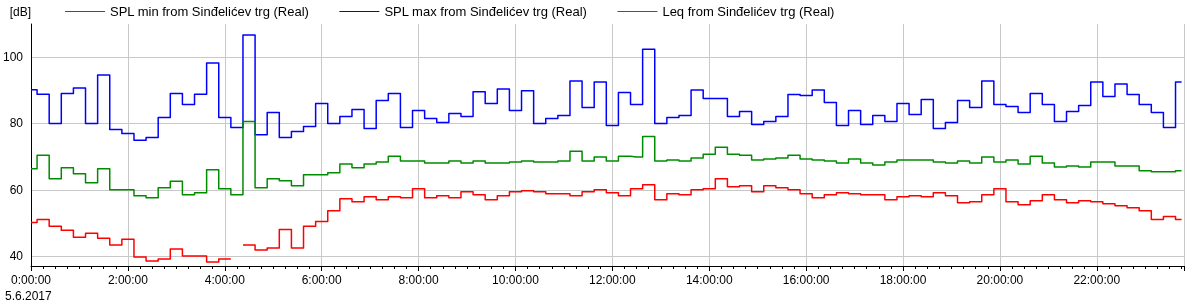  What do you see at coordinates (13, 57) in the screenshot?
I see `y-tick-label: 100` at bounding box center [13, 57].